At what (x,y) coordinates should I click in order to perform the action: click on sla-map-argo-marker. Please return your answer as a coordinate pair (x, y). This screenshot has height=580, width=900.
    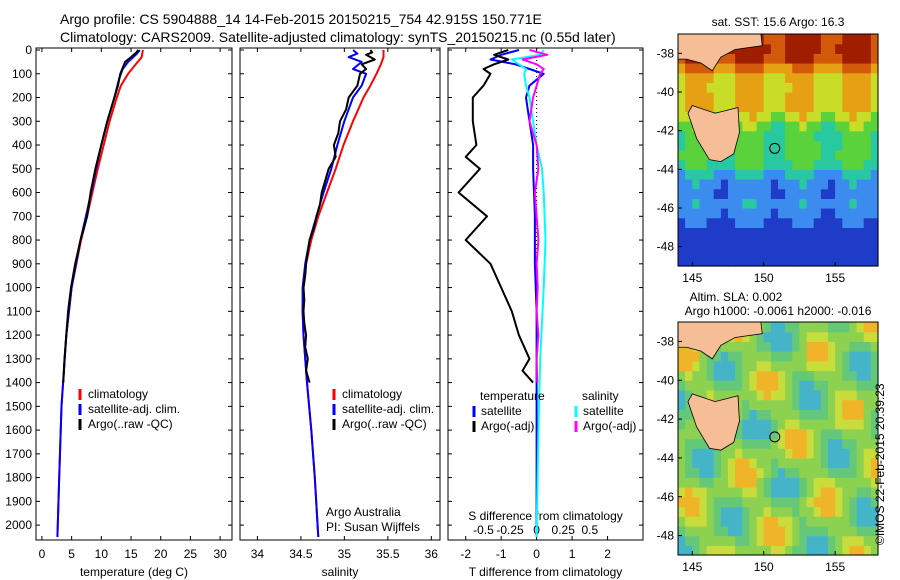
    Looking at the image, I should click on (775, 437).